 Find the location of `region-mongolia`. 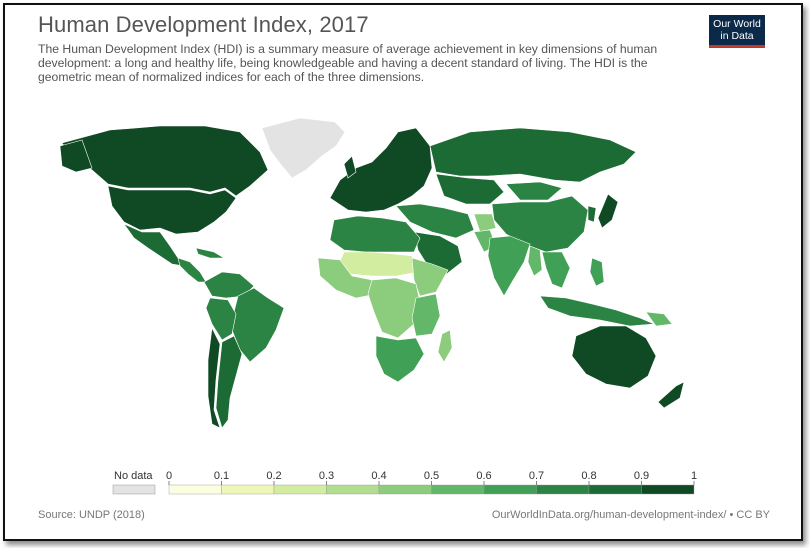

region-mongolia is located at coordinates (534, 191).